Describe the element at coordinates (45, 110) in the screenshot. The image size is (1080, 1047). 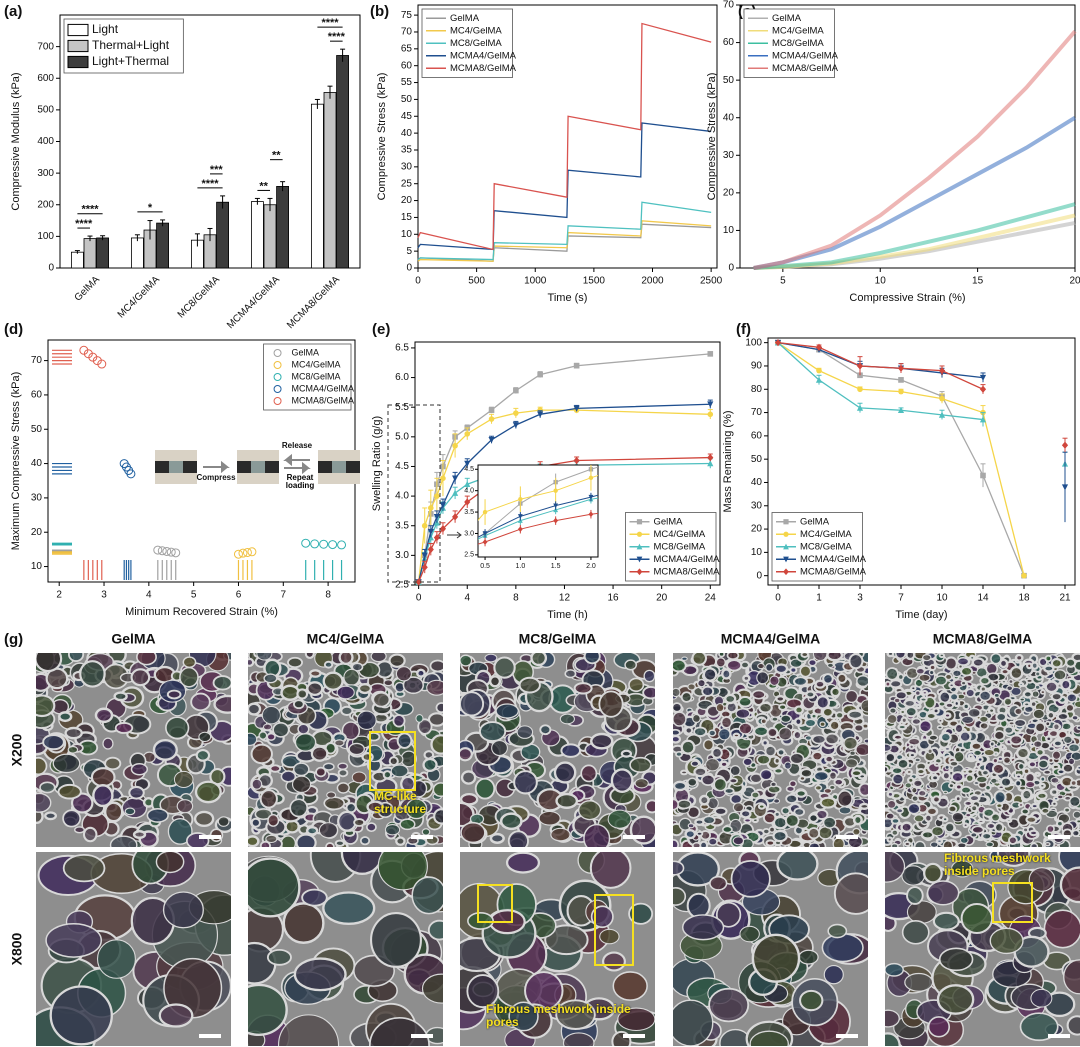
I see `y-tick-label: 500` at that location.